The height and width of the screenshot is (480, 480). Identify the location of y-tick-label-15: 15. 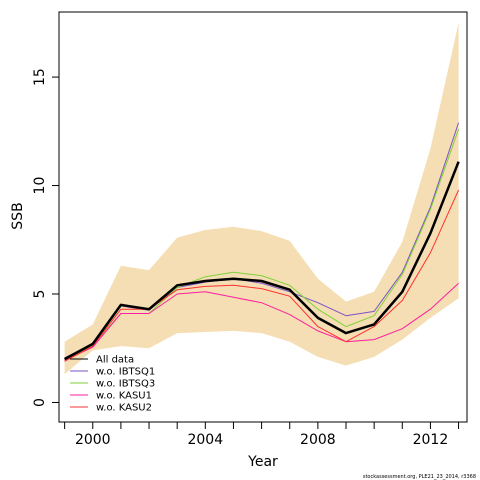
(40, 77).